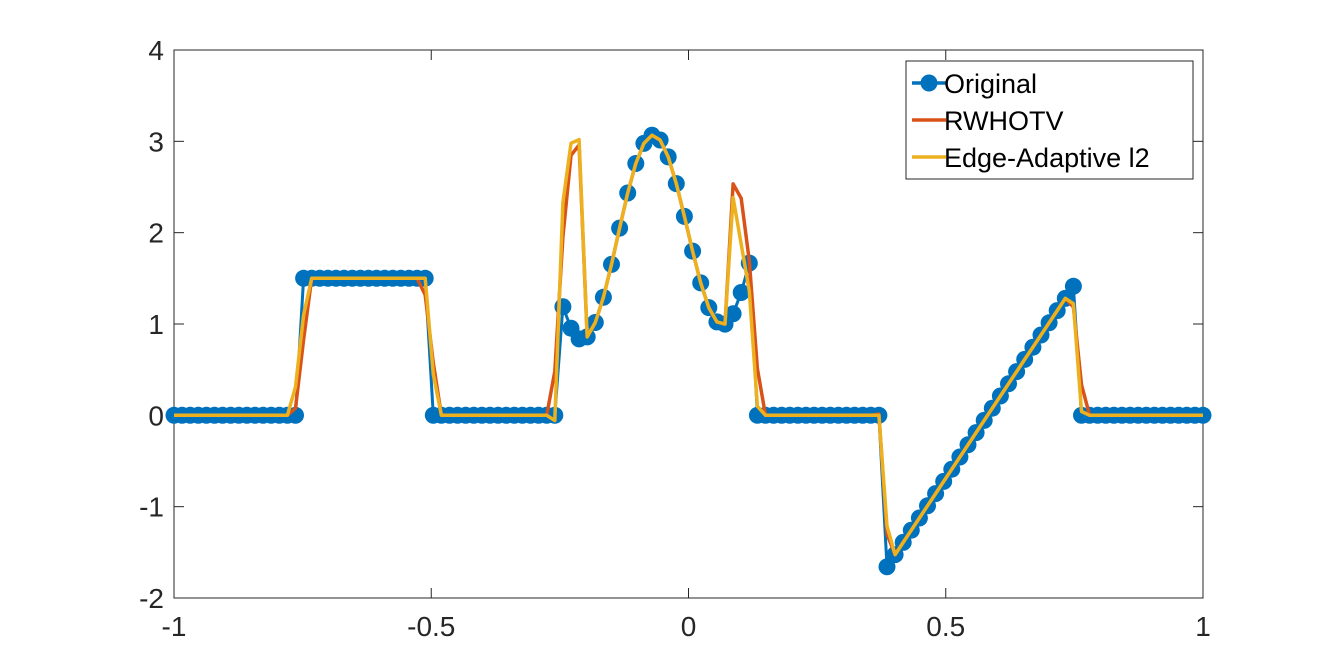 This screenshot has height=672, width=1330. I want to click on y-tick-label: 4, so click(156, 50).